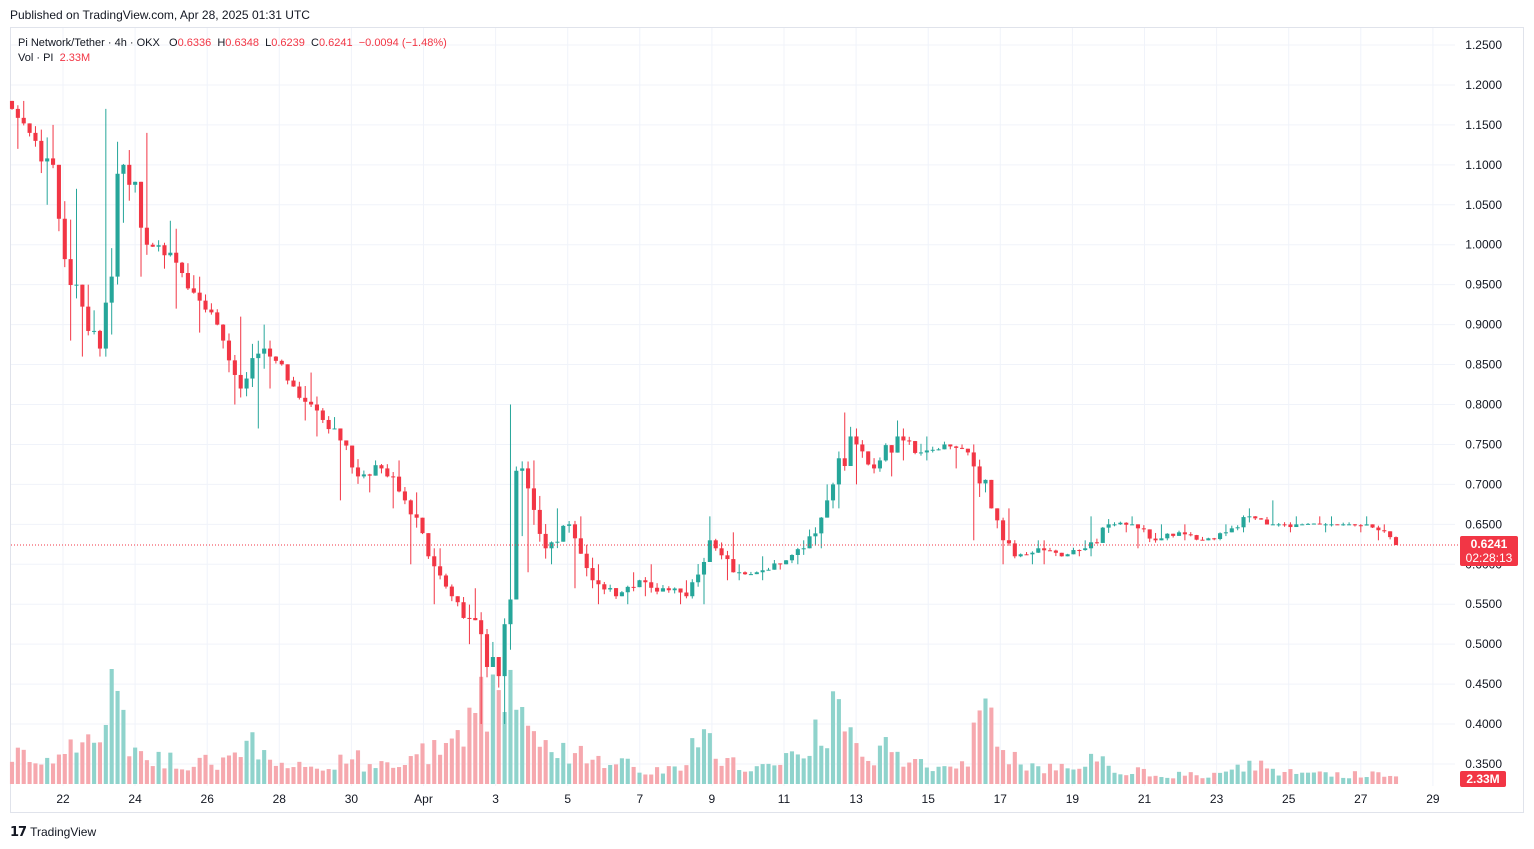 The height and width of the screenshot is (849, 1534). Describe the element at coordinates (232, 58) in the screenshot. I see `volume-row: Vol · PI 2.33M` at that location.